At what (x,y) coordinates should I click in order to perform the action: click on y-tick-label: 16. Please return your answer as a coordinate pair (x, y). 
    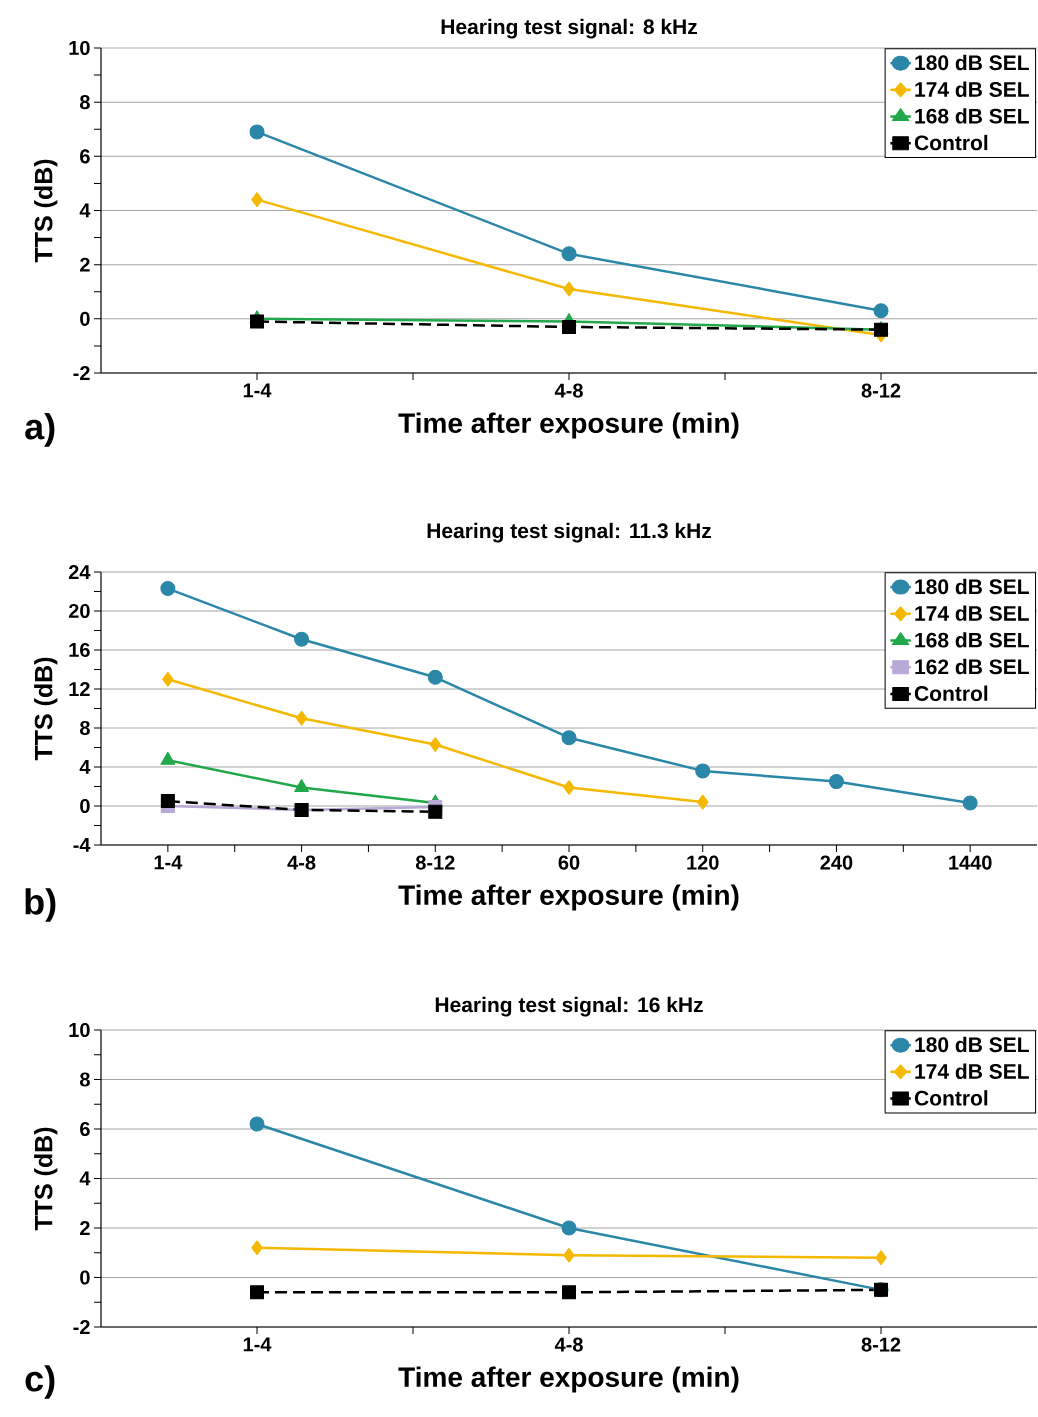
    Looking at the image, I should click on (79, 650).